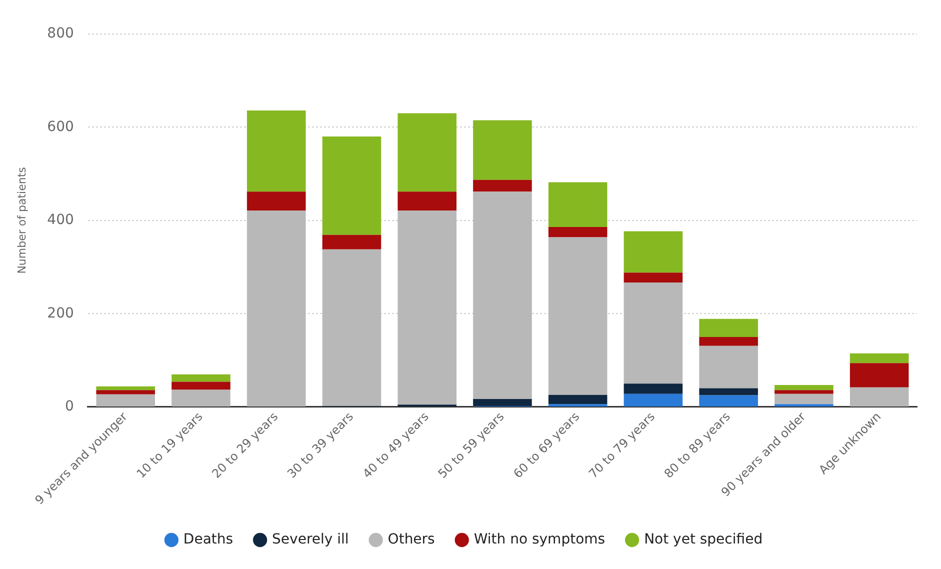 Image resolution: width=941 pixels, height=569 pixels. What do you see at coordinates (310, 540) in the screenshot?
I see `legend-label: Severely ill` at bounding box center [310, 540].